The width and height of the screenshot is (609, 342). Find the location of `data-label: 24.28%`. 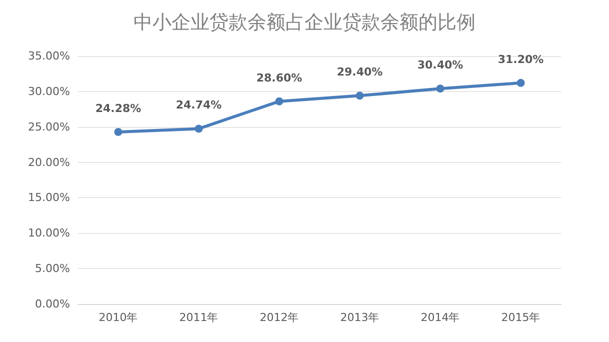

data-label: 24.28% is located at coordinates (118, 108).